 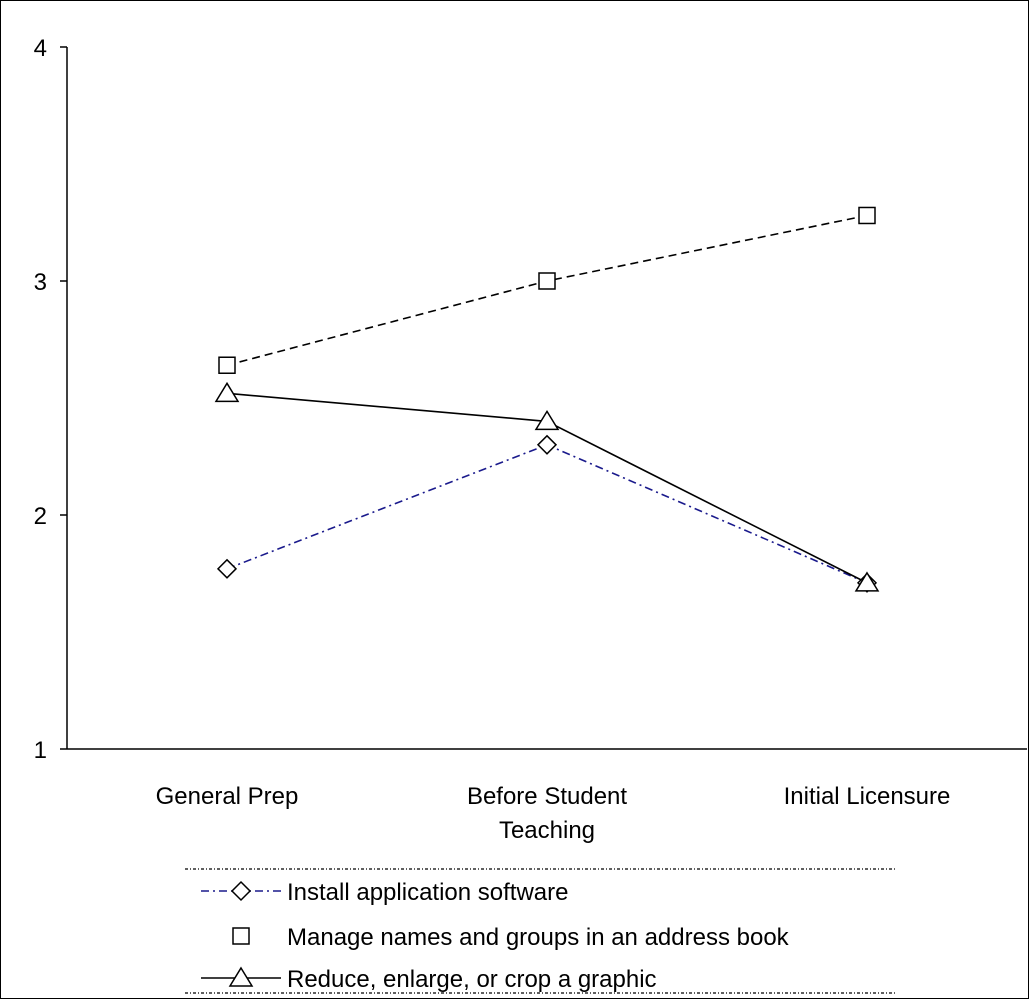 I want to click on y-tick-label: 4, so click(x=40, y=48).